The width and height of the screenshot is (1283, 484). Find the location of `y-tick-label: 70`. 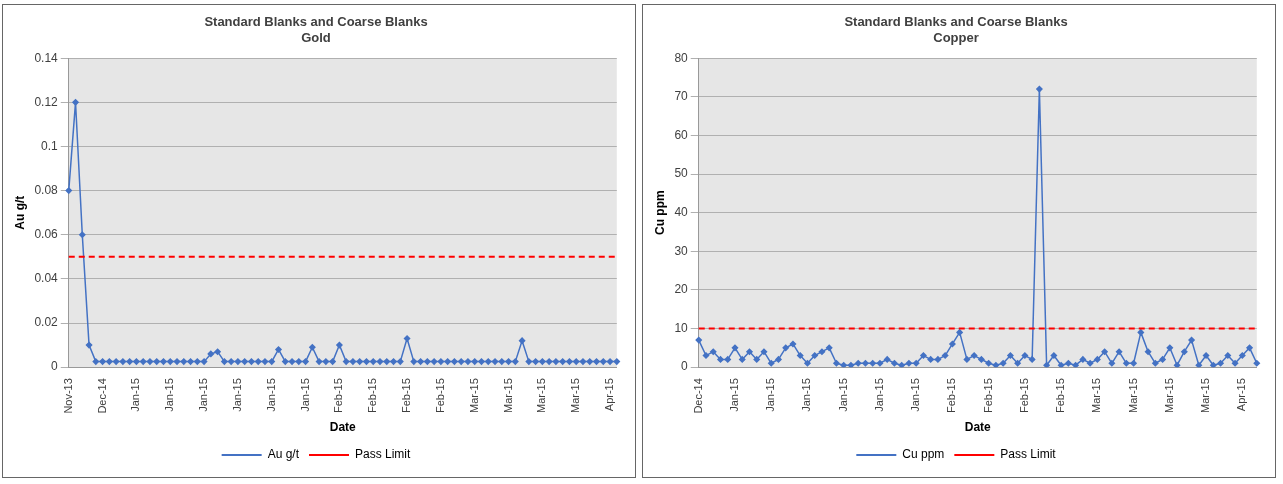

y-tick-label: 70 is located at coordinates (681, 96).